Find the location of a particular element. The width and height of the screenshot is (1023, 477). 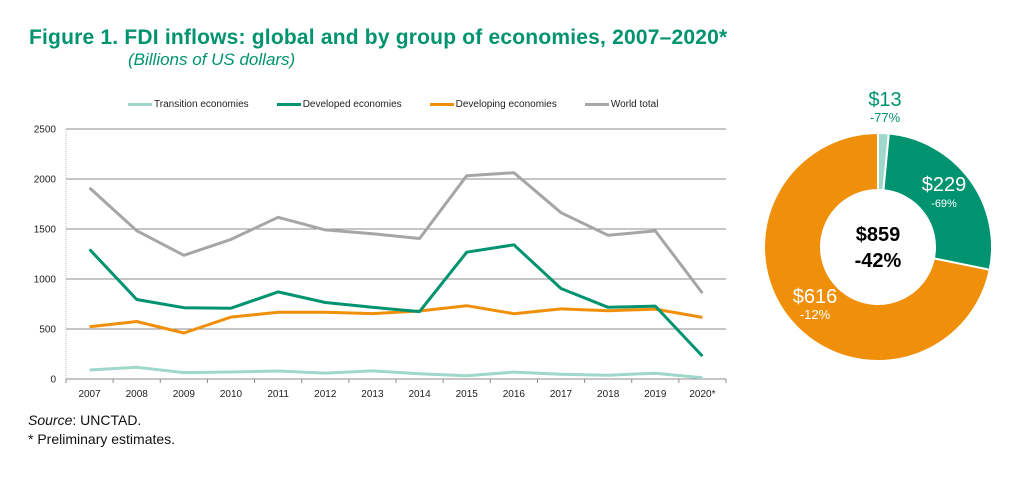

legend-item-transition: Transition economies is located at coordinates (188, 104).